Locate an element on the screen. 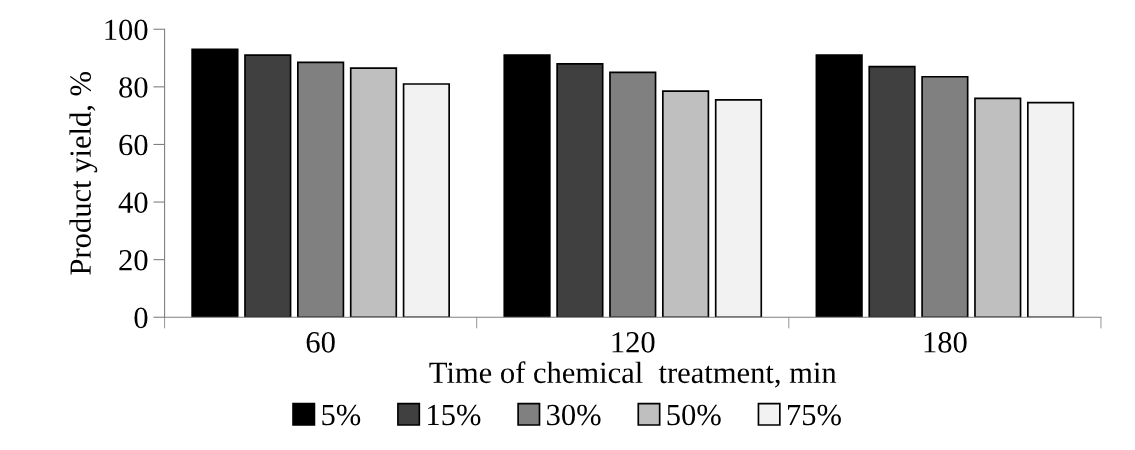 The height and width of the screenshot is (450, 1135). x-axis-title: Time of chemical treatment, min is located at coordinates (633, 374).